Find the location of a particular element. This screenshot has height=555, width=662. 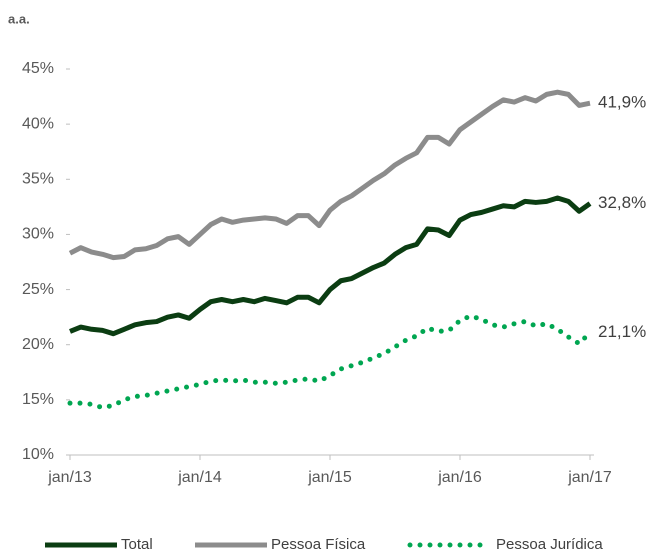

legend-label: Pessoa Física is located at coordinates (318, 544).